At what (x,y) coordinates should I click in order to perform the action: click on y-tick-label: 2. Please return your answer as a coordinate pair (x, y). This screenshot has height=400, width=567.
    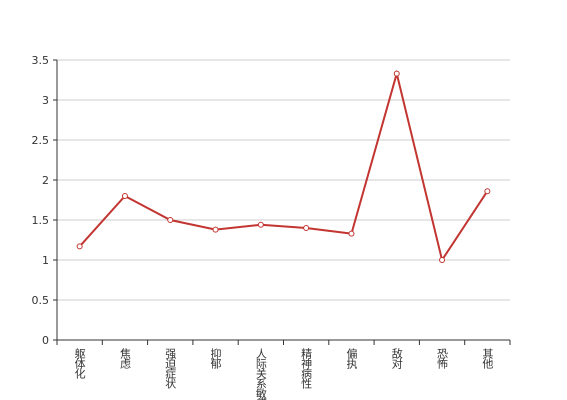
    Looking at the image, I should click on (45, 180).